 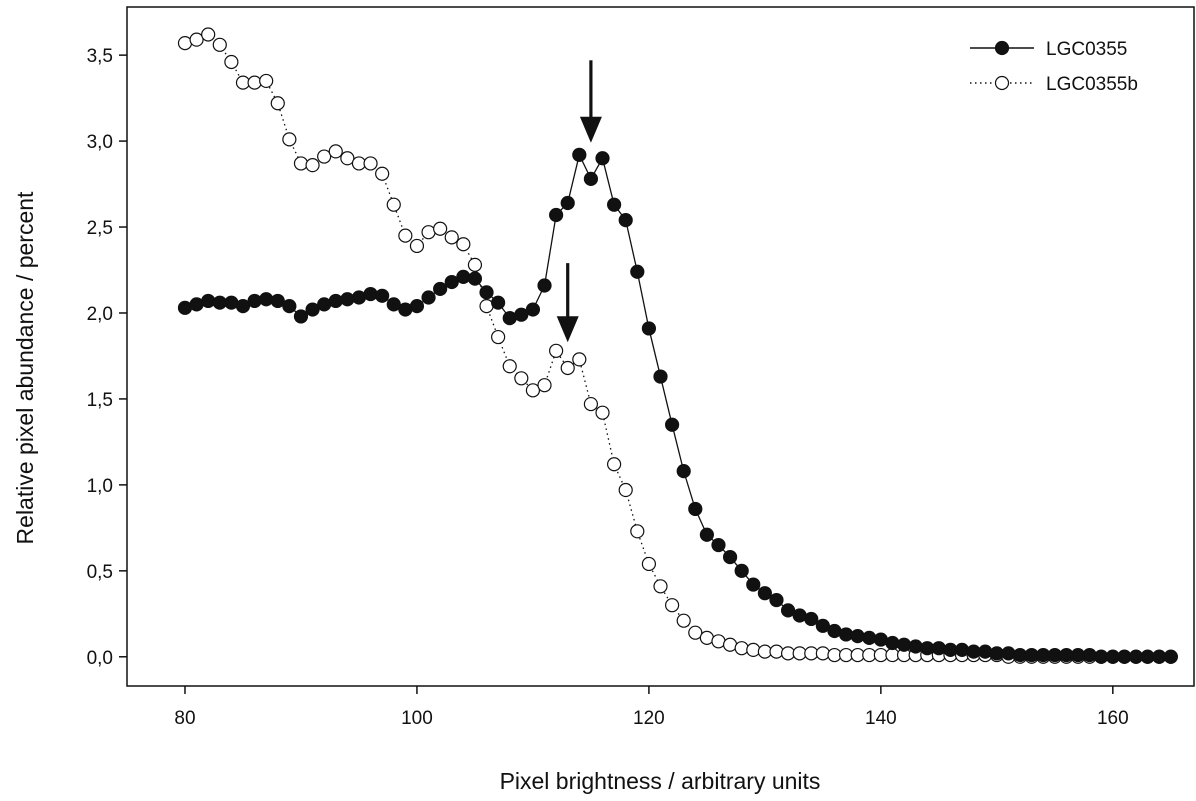 What do you see at coordinates (1054, 67) in the screenshot?
I see `legend: LGC0355 LGC0355b` at bounding box center [1054, 67].